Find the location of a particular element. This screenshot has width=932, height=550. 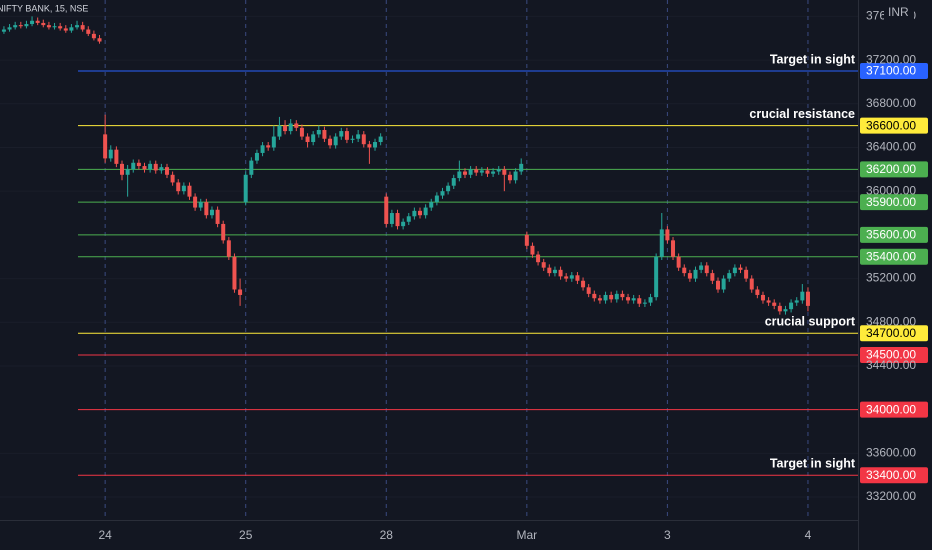

level-note: crucial resistance is located at coordinates (802, 114).